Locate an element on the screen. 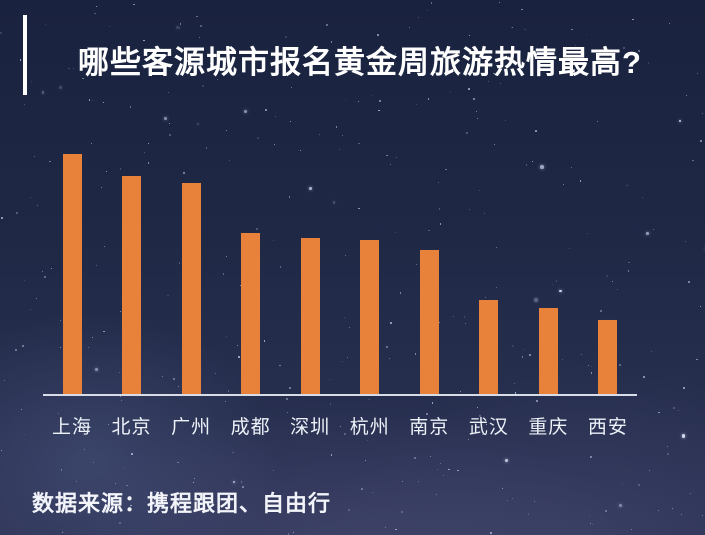  x-axis-label: 成都 is located at coordinates (250, 427).